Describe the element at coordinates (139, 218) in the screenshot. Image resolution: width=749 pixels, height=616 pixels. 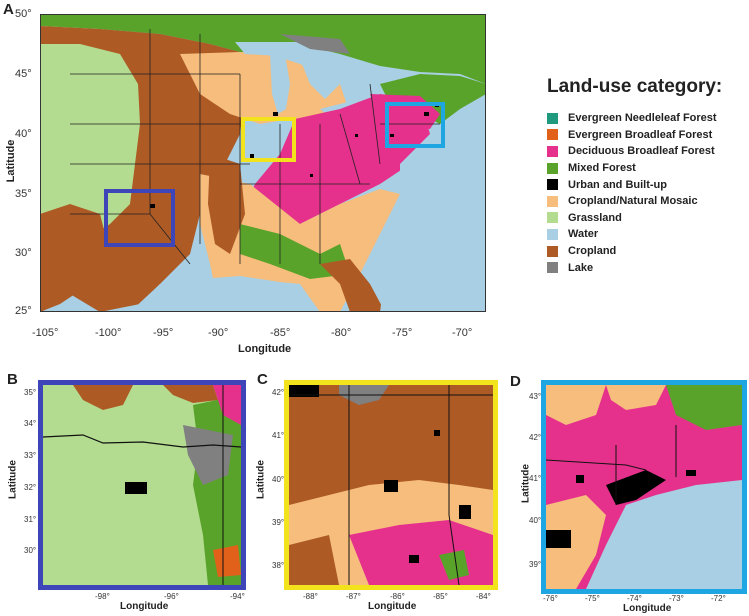
I see `zoom-box-b` at that location.